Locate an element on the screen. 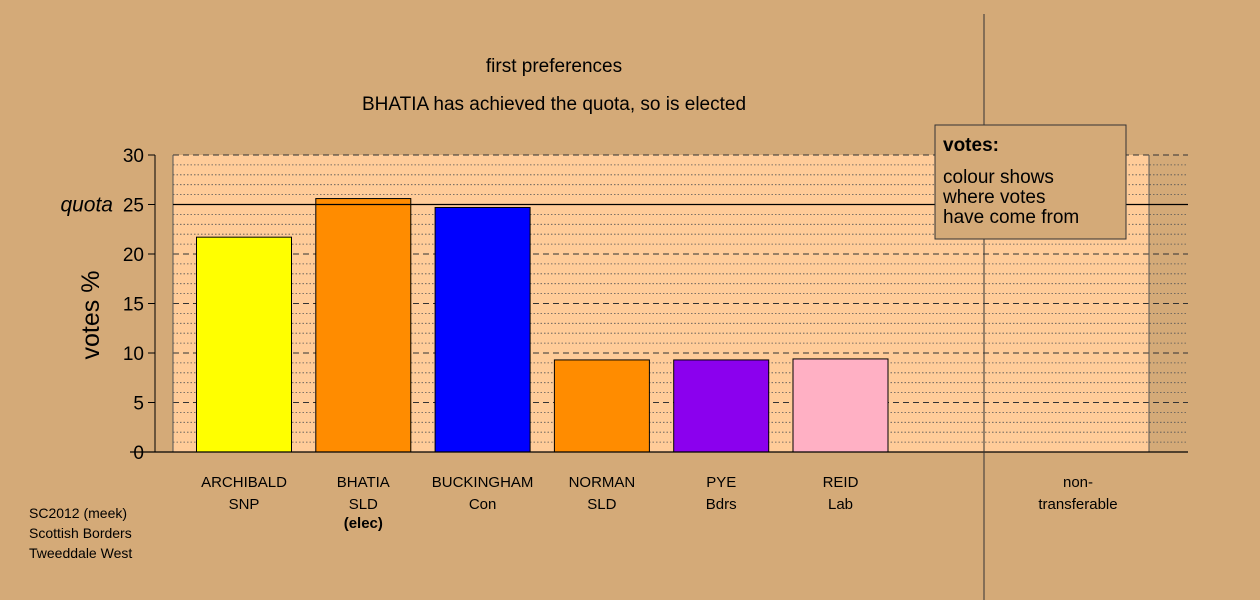  bar-pye is located at coordinates (721, 406).